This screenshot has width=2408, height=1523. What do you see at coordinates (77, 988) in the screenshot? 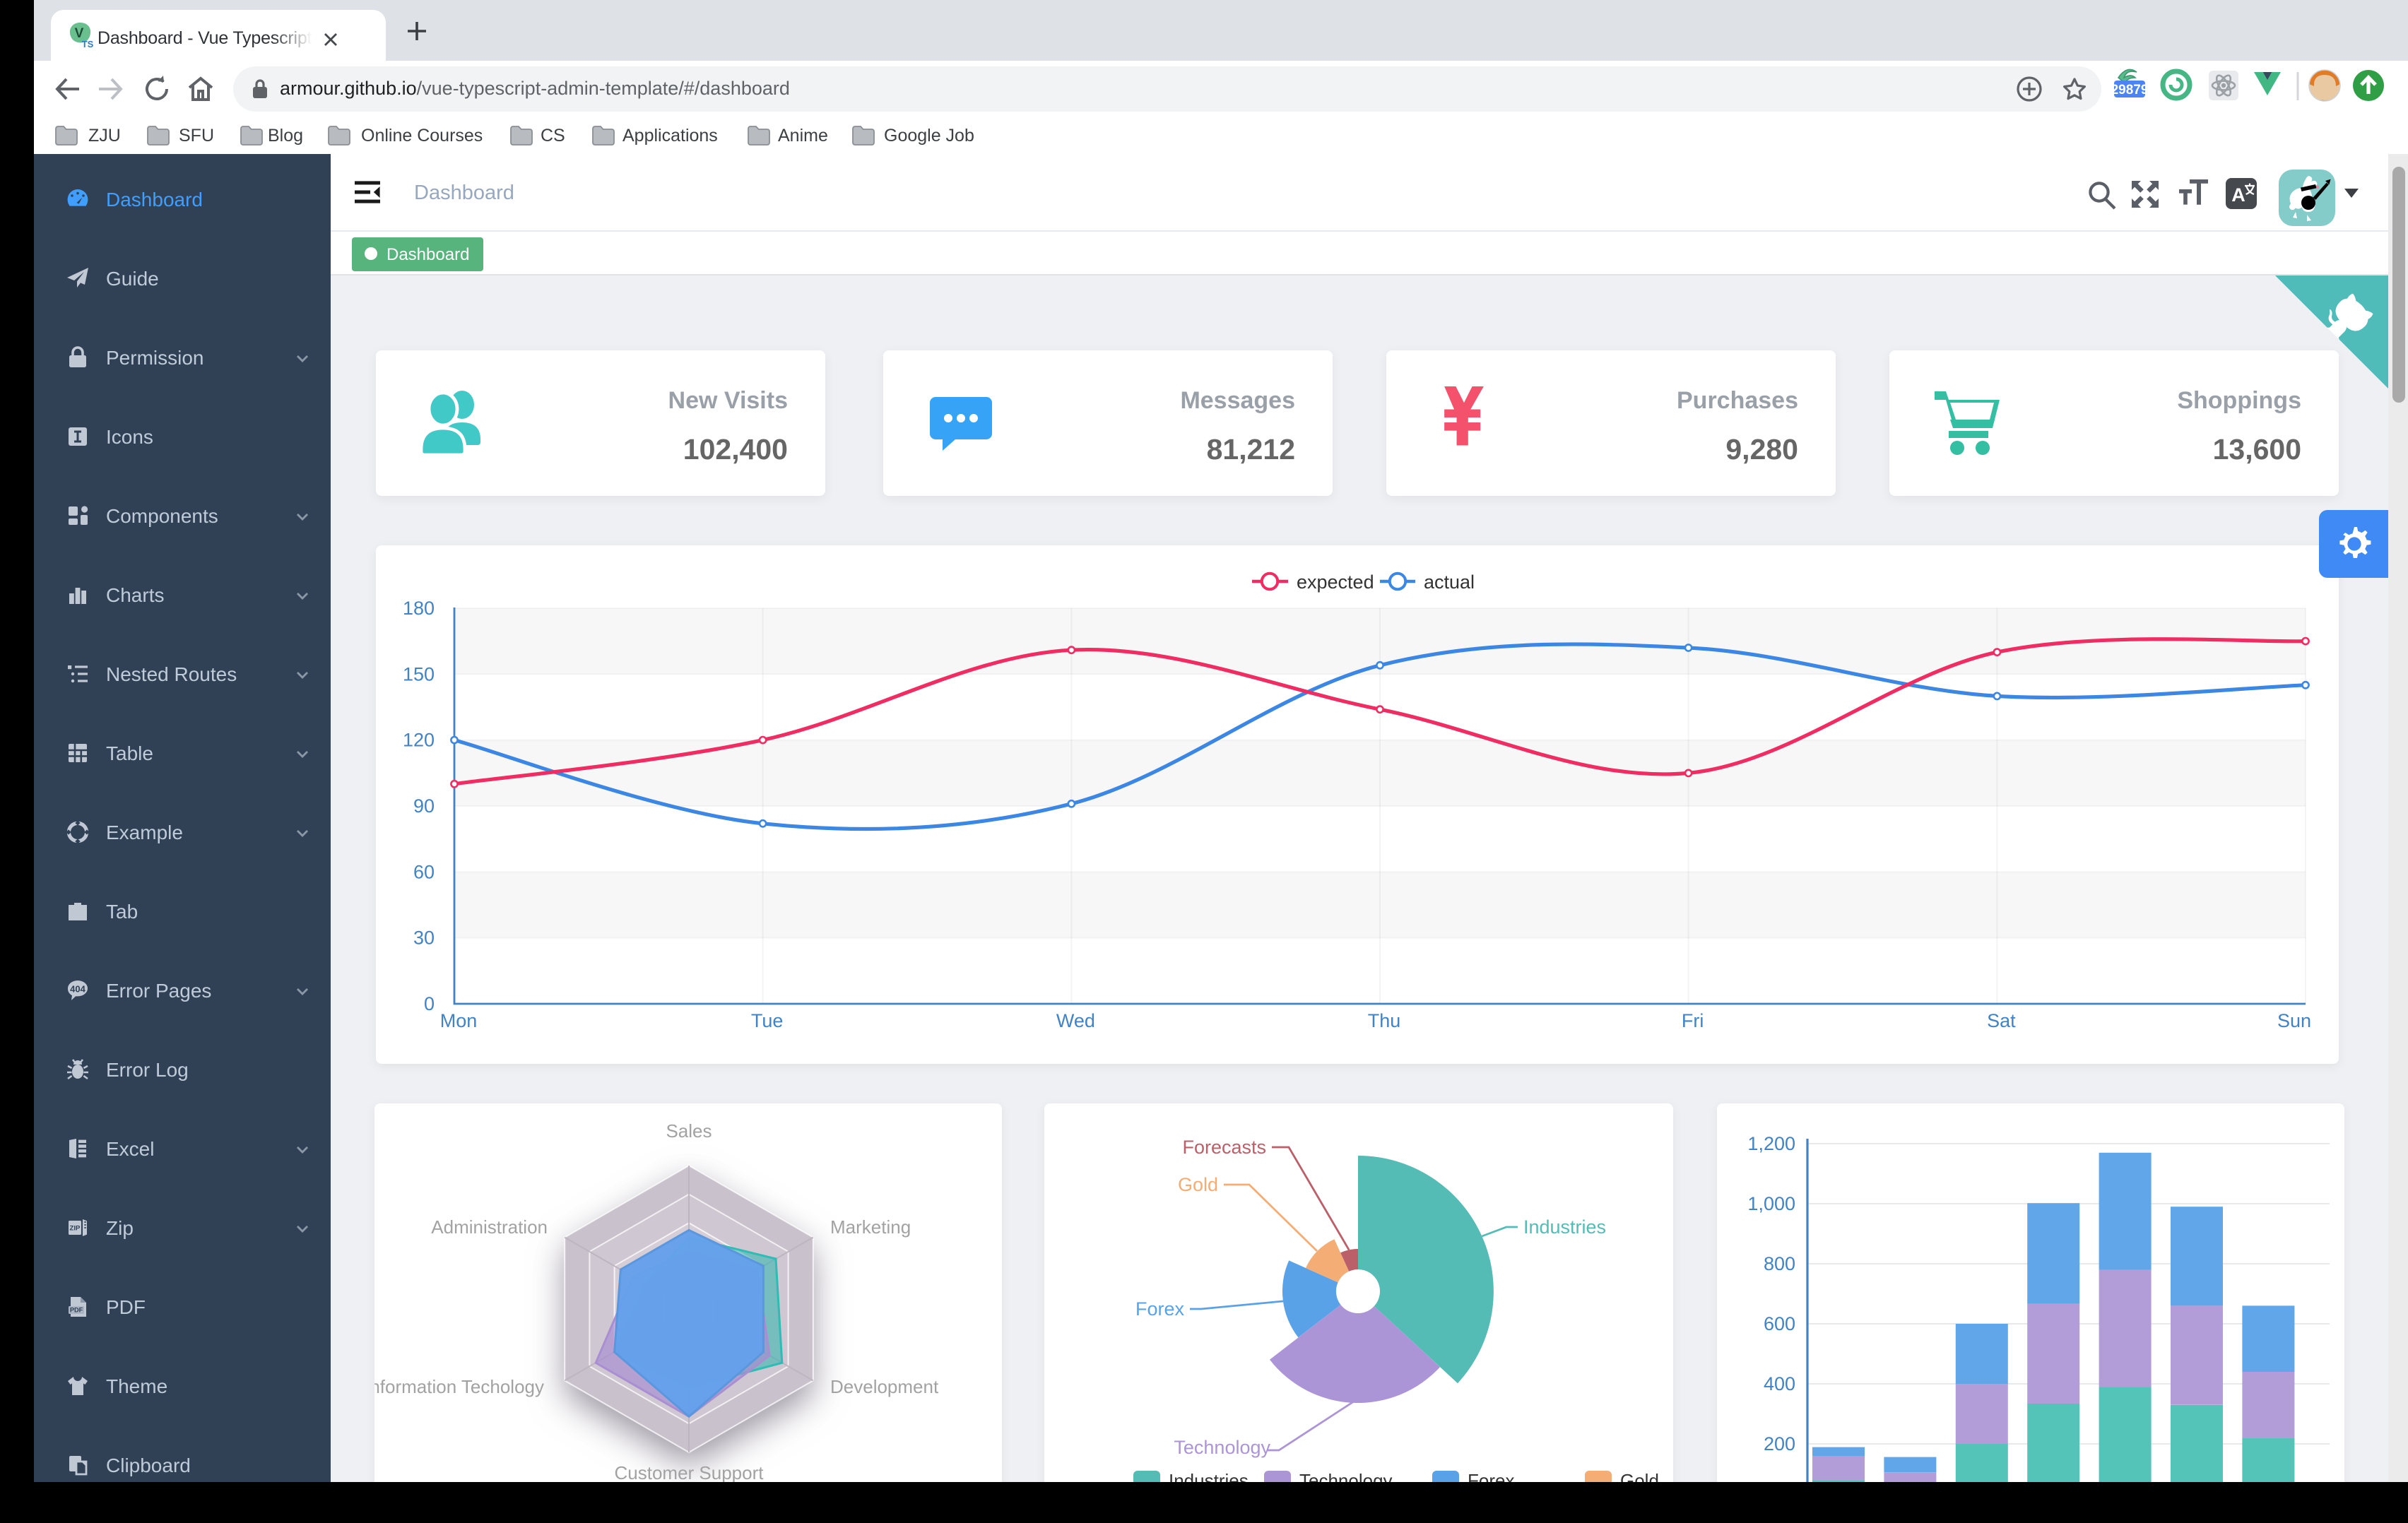
I see `svg-text: 404` at bounding box center [77, 988].